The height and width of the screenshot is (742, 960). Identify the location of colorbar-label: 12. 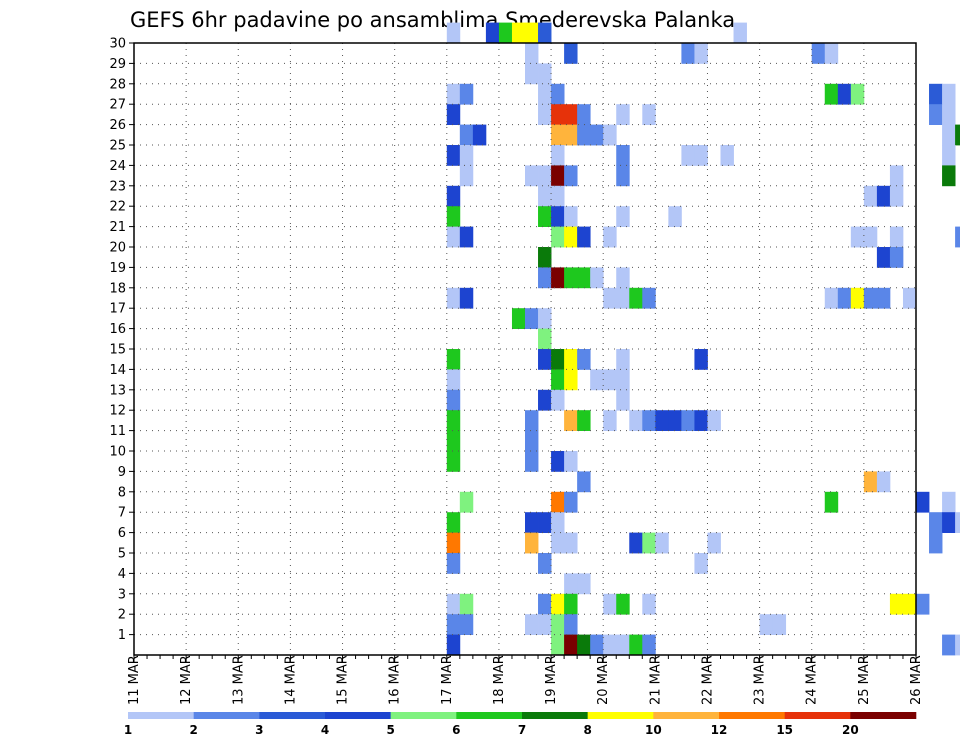
(719, 730).